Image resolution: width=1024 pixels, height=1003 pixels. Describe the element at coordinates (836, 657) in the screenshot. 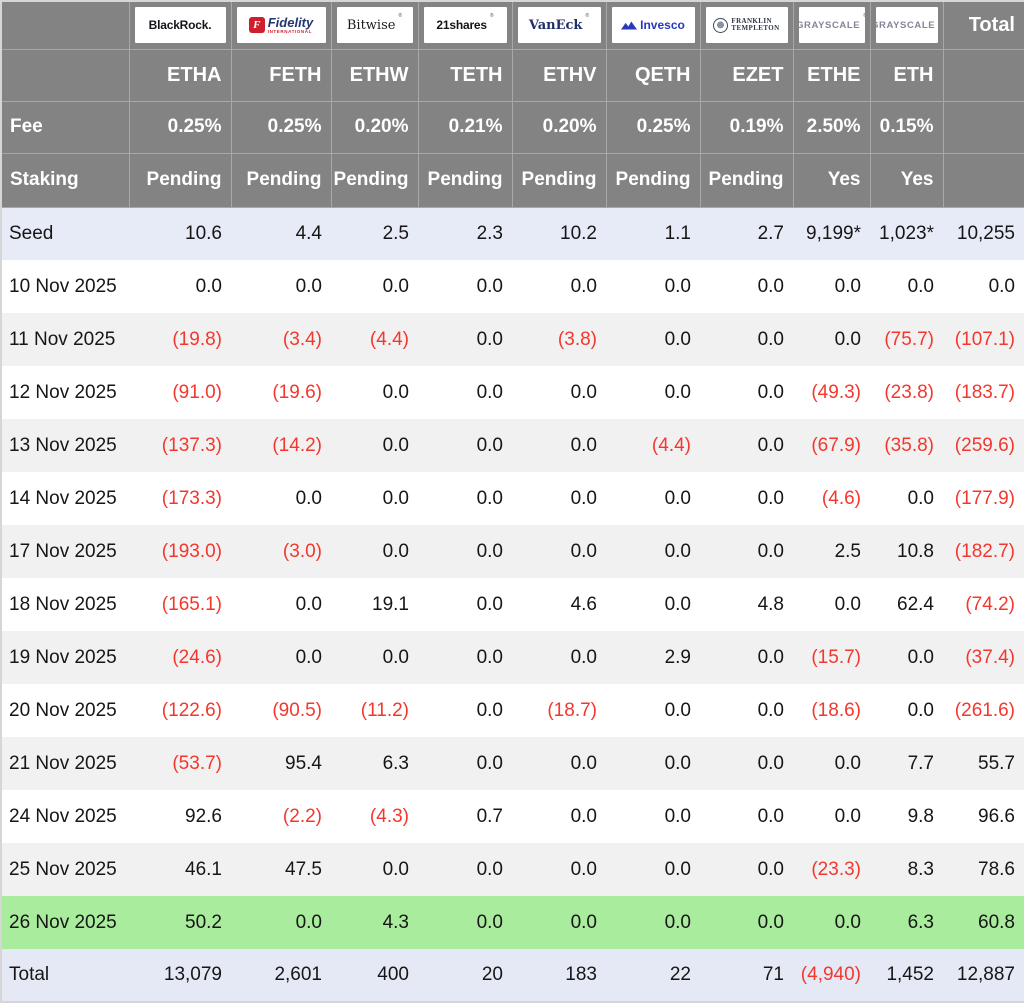

I see `value-cell: (15.7)` at that location.